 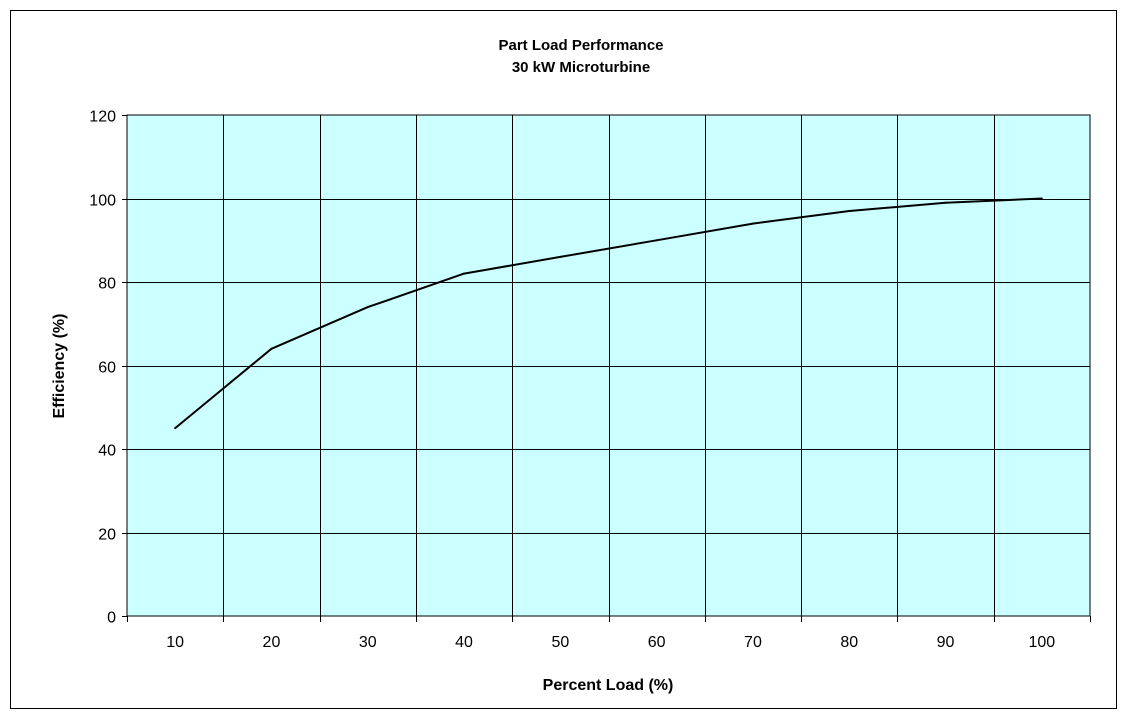 What do you see at coordinates (102, 201) in the screenshot?
I see `y-tick-label-100: 100` at bounding box center [102, 201].